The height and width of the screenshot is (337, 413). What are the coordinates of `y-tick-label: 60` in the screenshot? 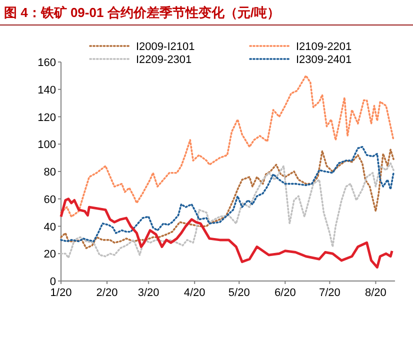 It's located at (50, 200).